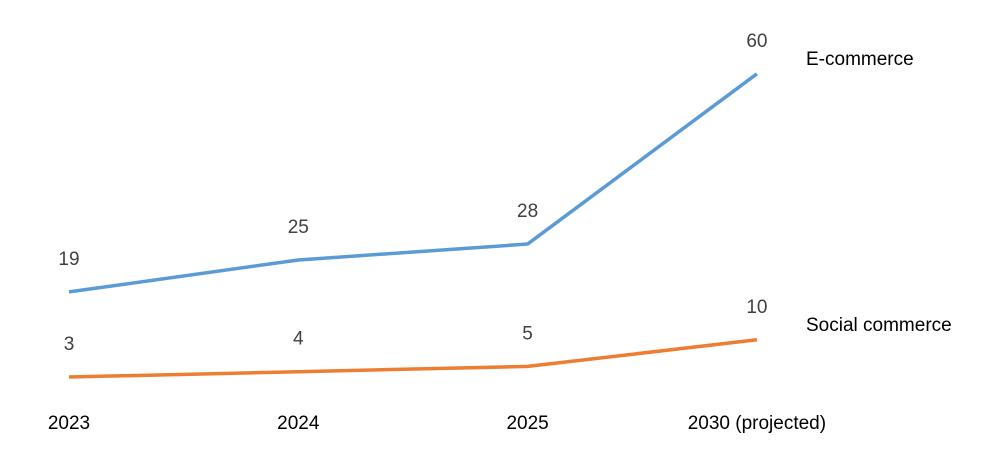 This screenshot has height=459, width=1001. What do you see at coordinates (68, 259) in the screenshot?
I see `data-label: 19` at bounding box center [68, 259].